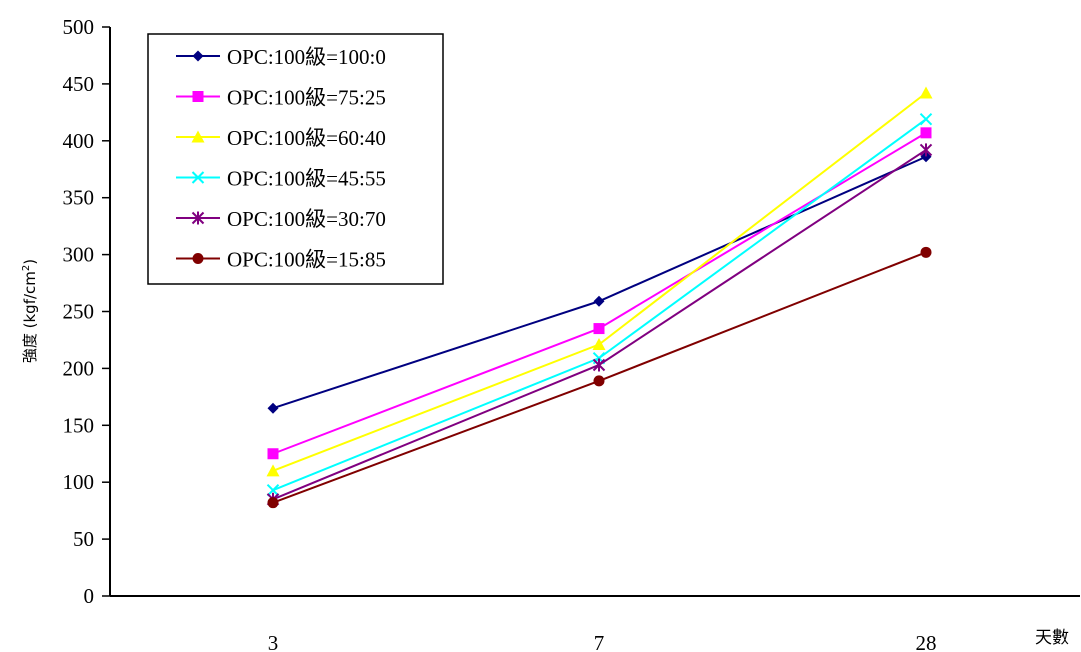 The image size is (1081, 652). What do you see at coordinates (79, 198) in the screenshot?
I see `y-tick-label: 350` at bounding box center [79, 198].